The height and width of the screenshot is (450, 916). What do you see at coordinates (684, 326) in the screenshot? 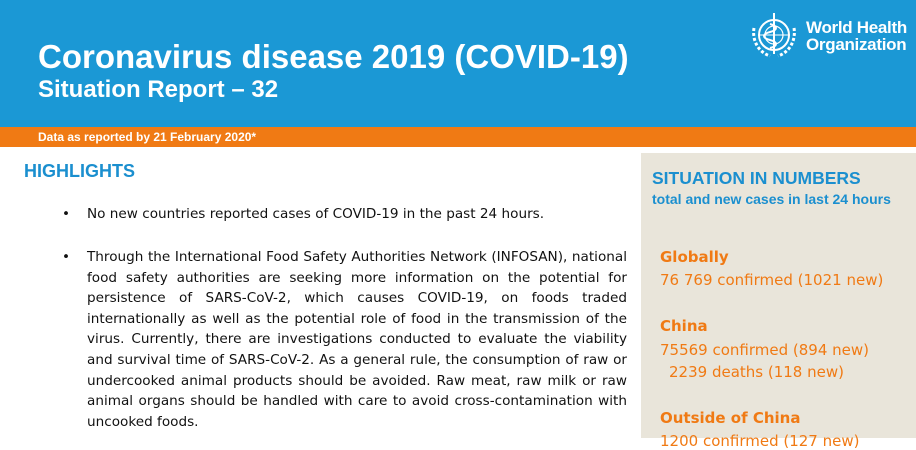
I see `china-label: China` at bounding box center [684, 326].